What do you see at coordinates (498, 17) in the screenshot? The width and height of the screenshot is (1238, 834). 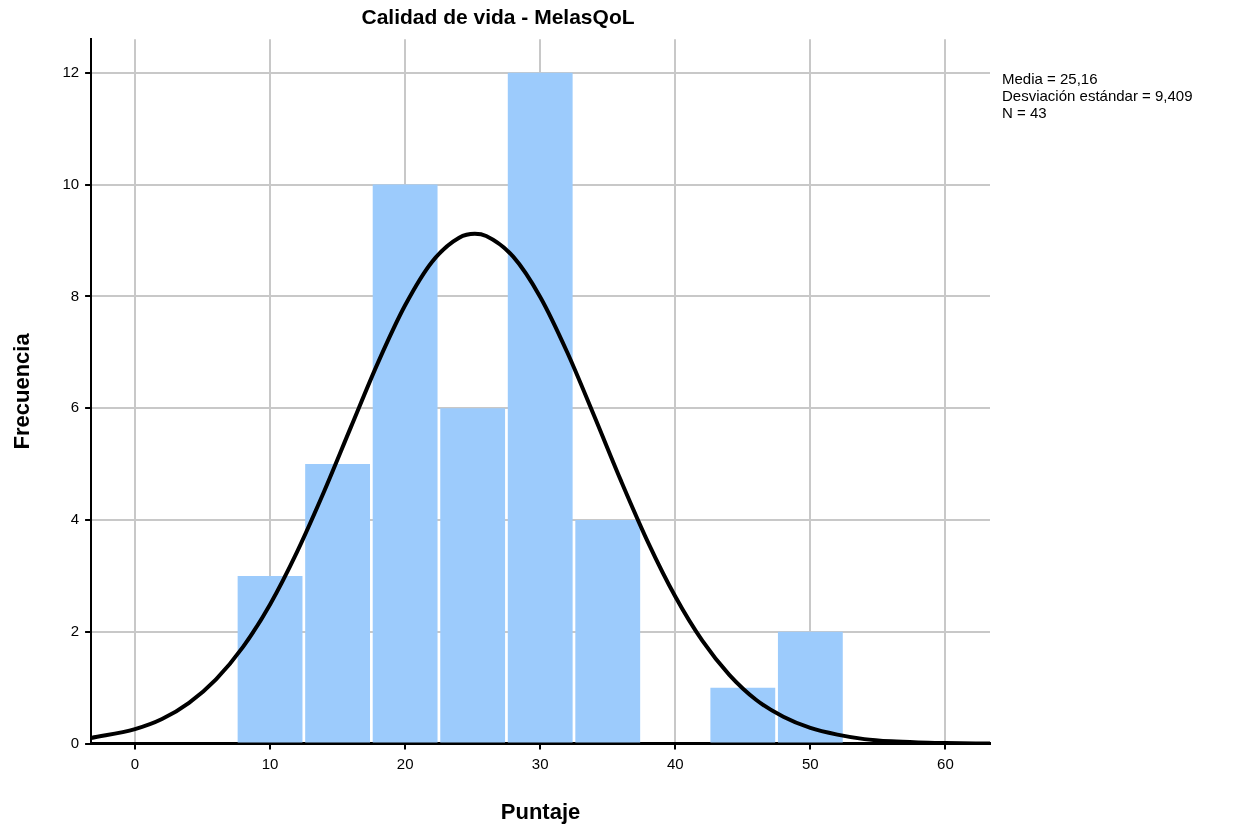 I see `chart-title: Calidad de vida - MelasQoL` at bounding box center [498, 17].